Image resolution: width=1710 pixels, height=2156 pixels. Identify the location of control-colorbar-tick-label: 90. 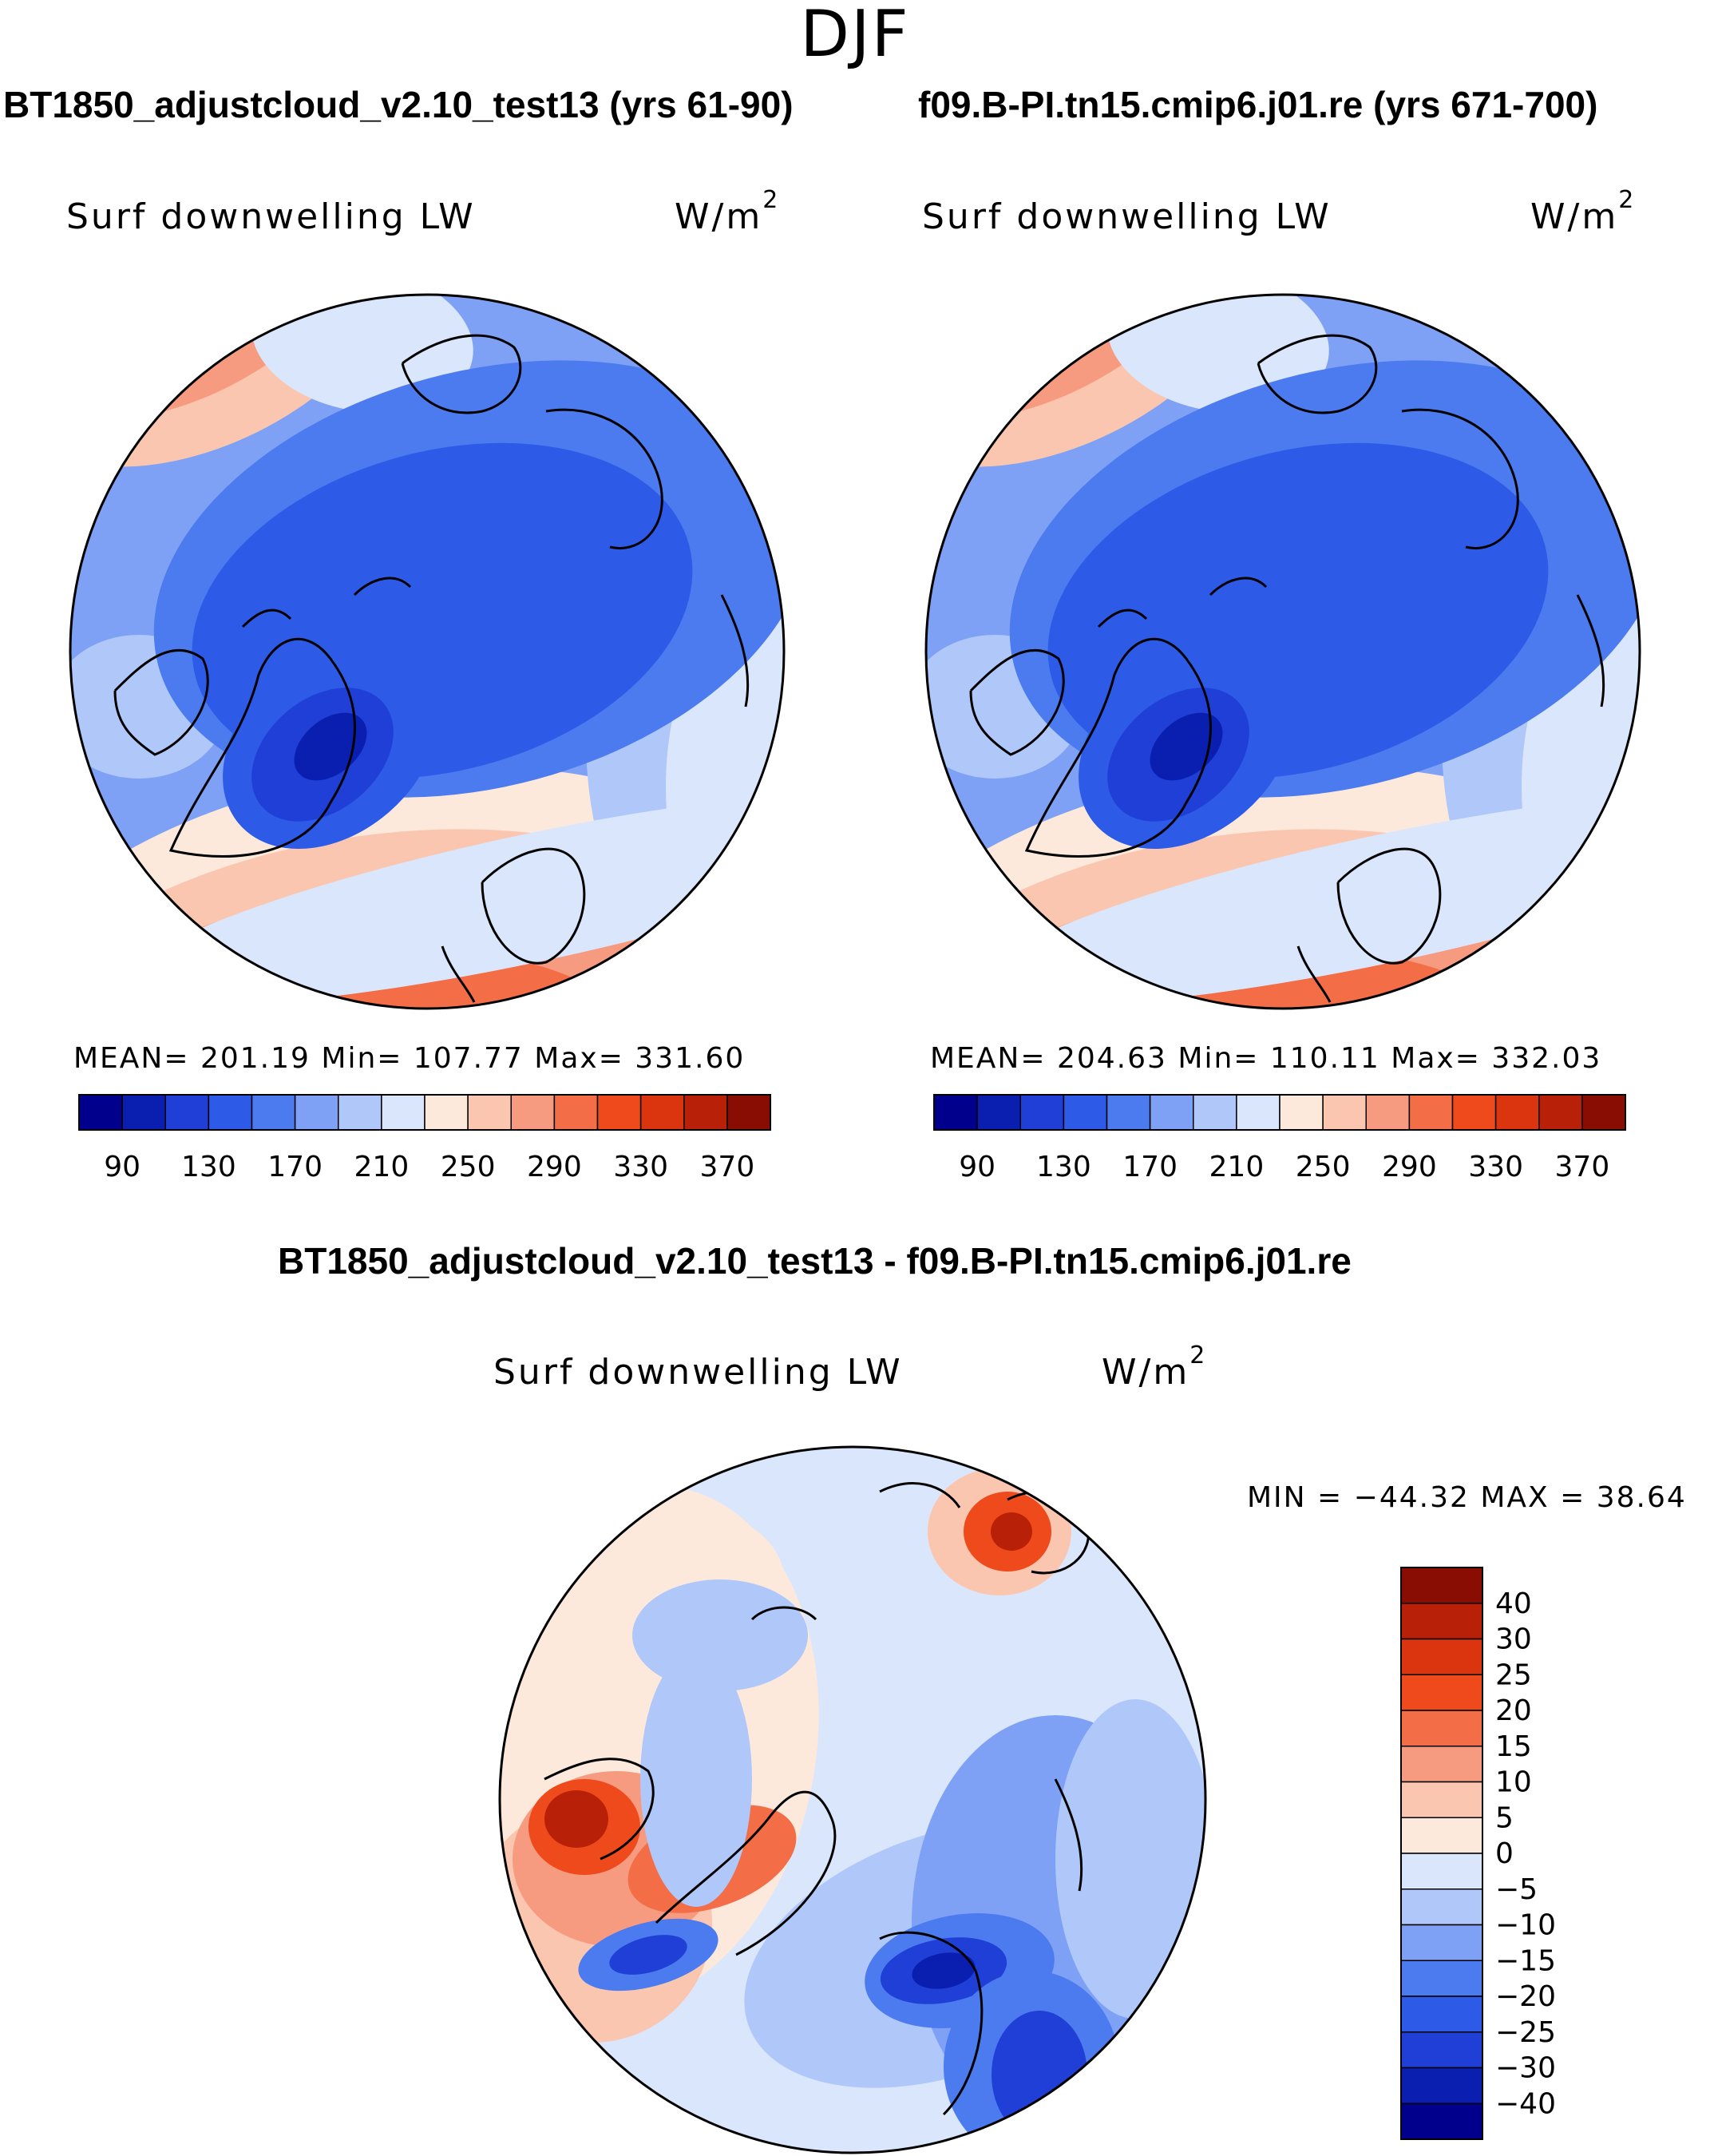
(977, 1167).